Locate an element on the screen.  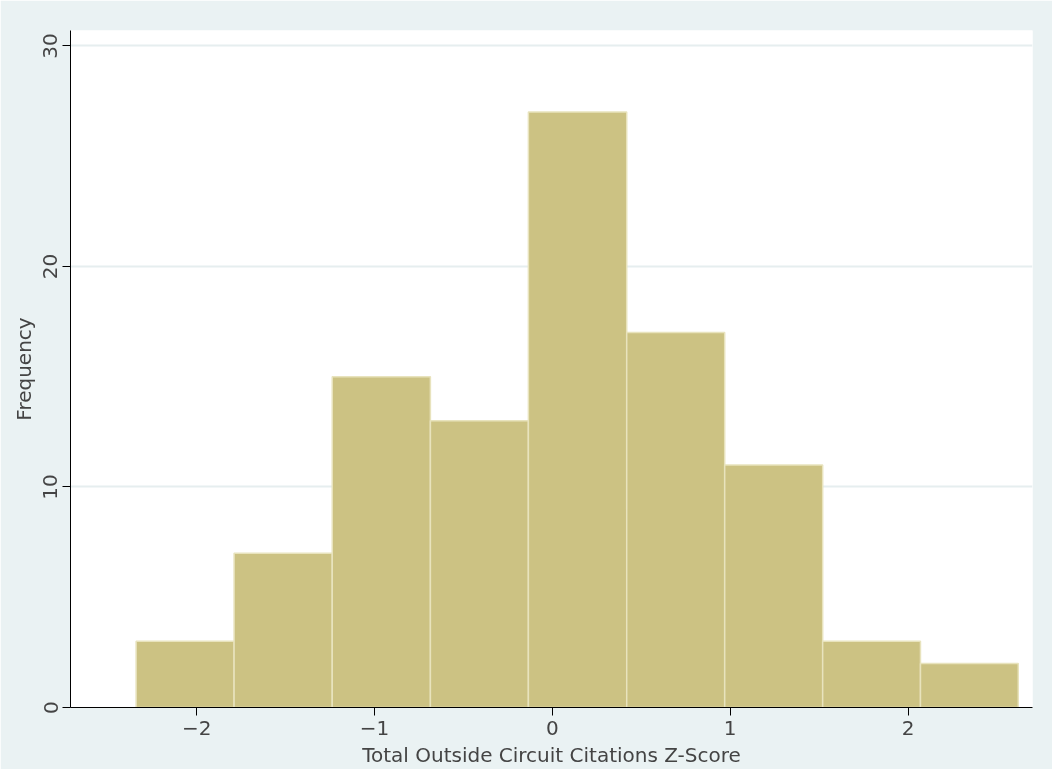
x-tick-label: 2 is located at coordinates (908, 727).